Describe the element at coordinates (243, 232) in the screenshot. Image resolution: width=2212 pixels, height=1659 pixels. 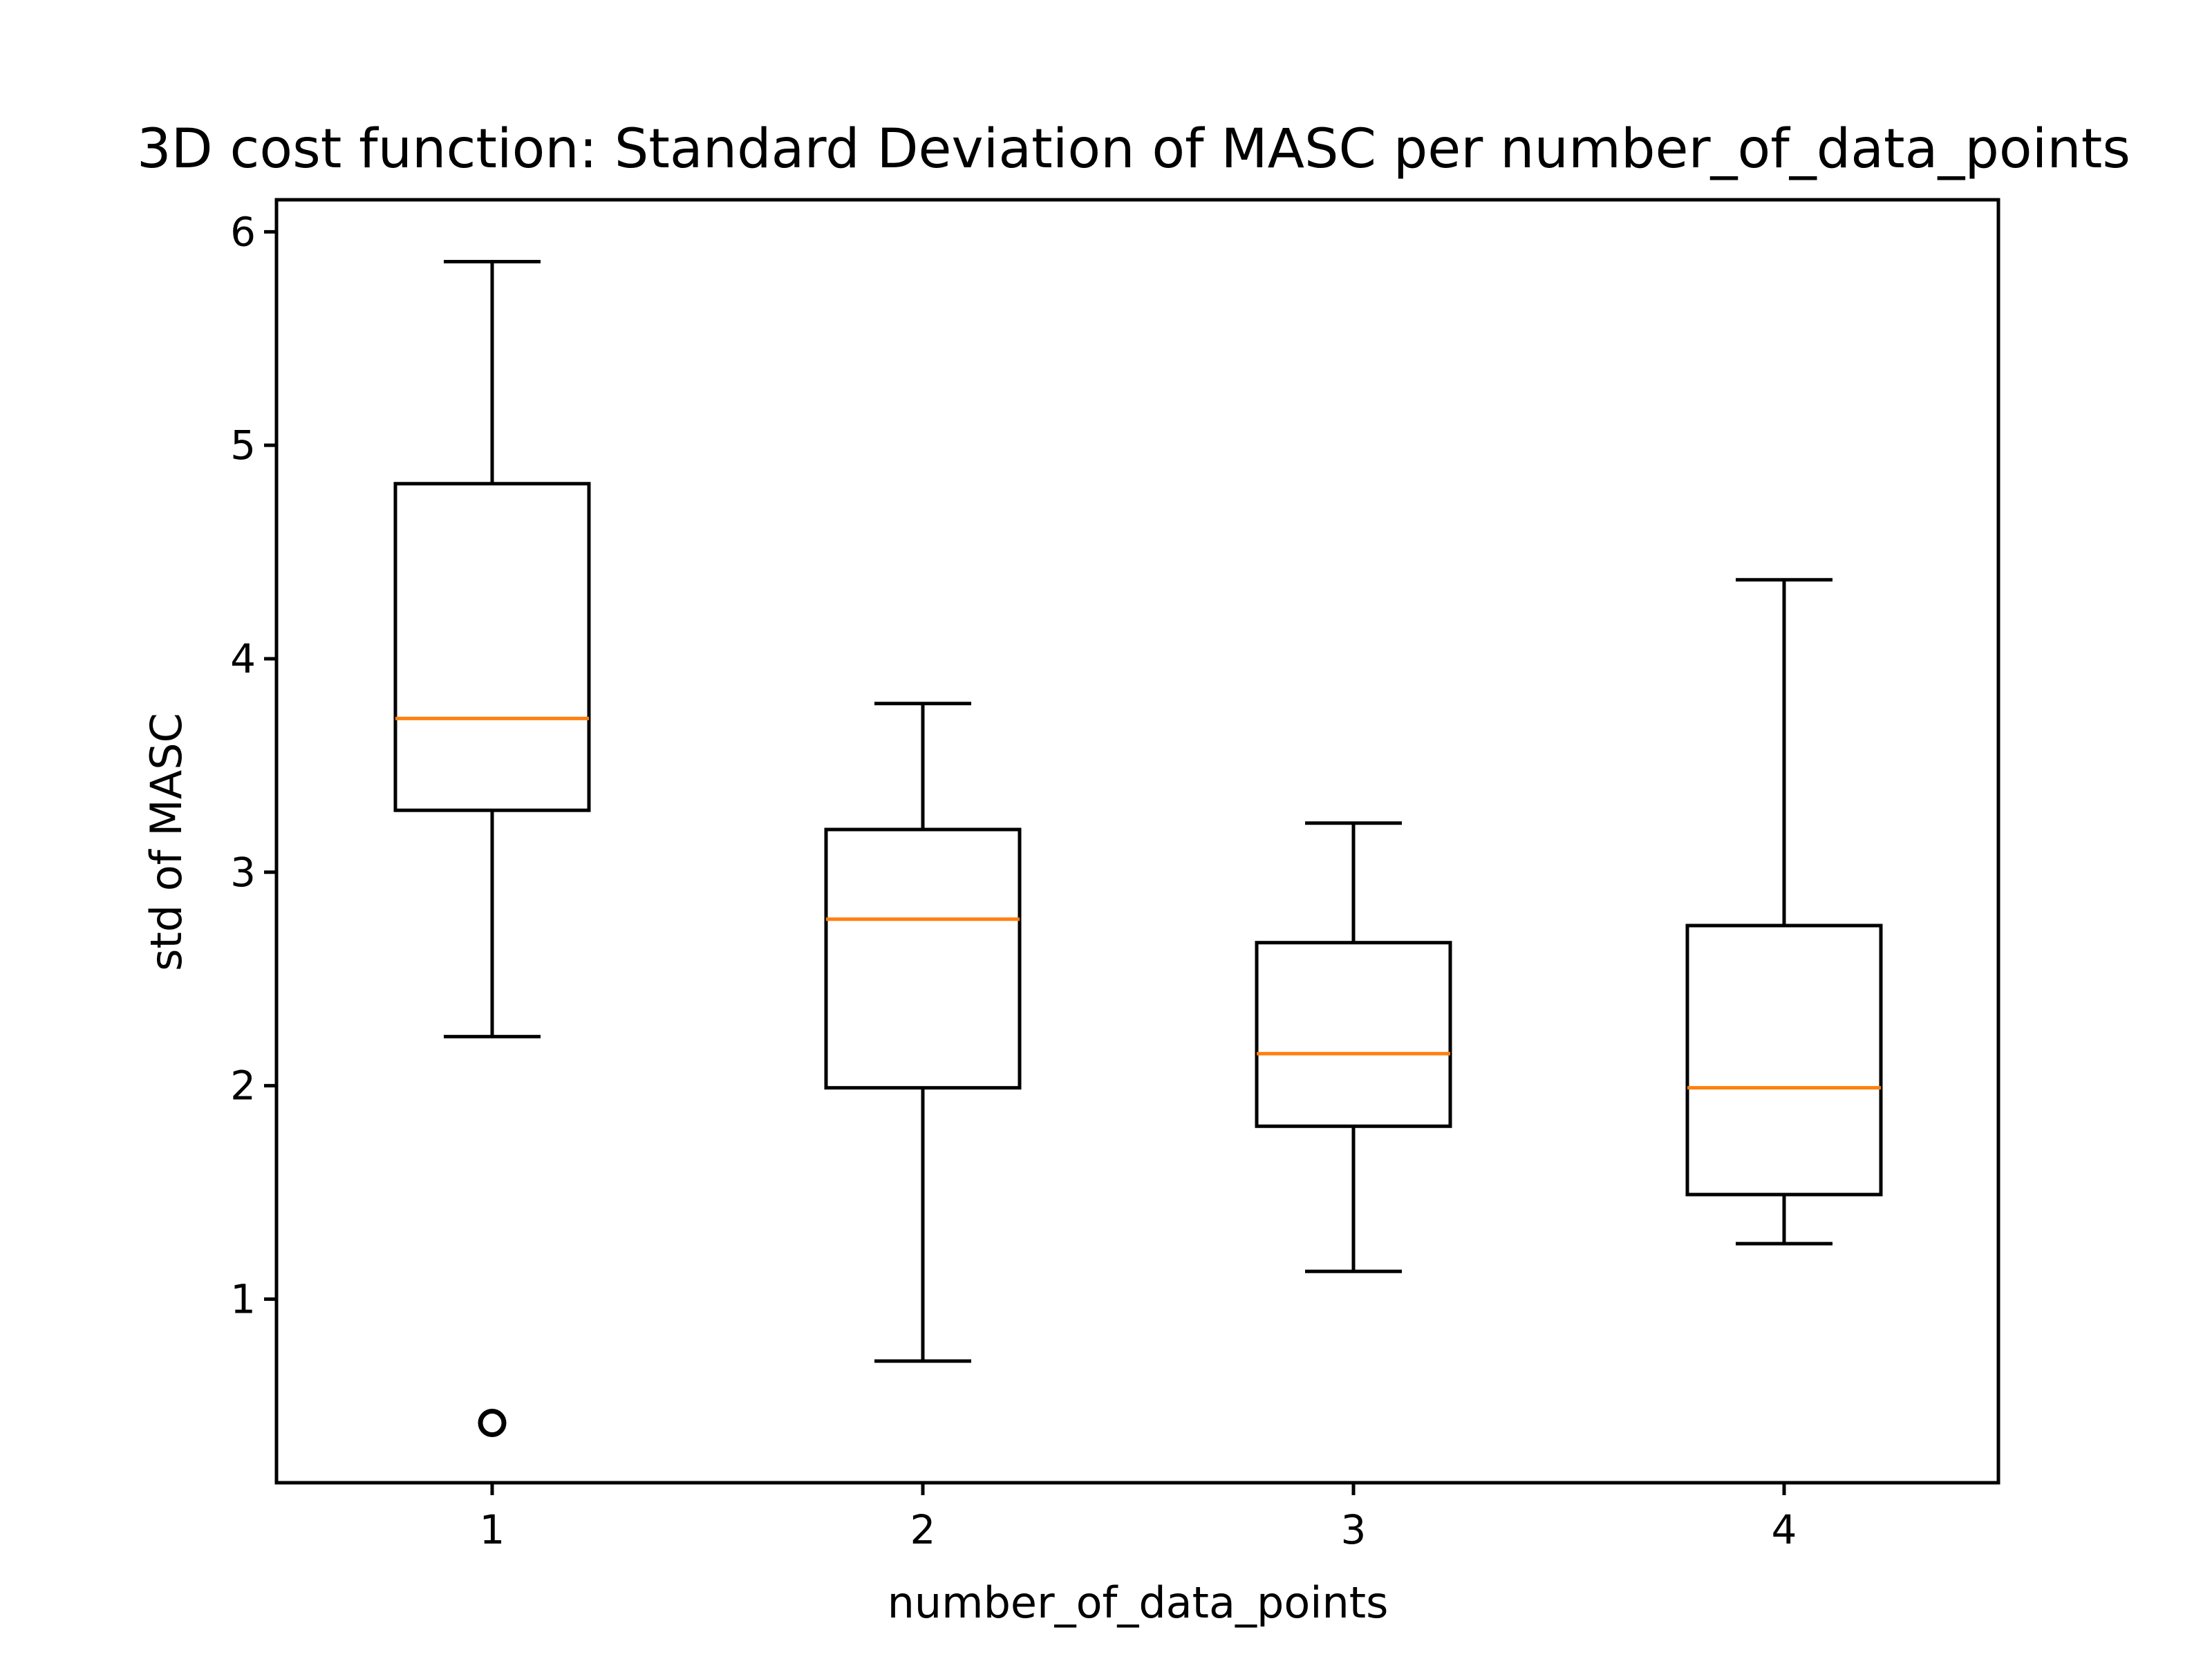
I see `y-tick-label-6: 6` at that location.